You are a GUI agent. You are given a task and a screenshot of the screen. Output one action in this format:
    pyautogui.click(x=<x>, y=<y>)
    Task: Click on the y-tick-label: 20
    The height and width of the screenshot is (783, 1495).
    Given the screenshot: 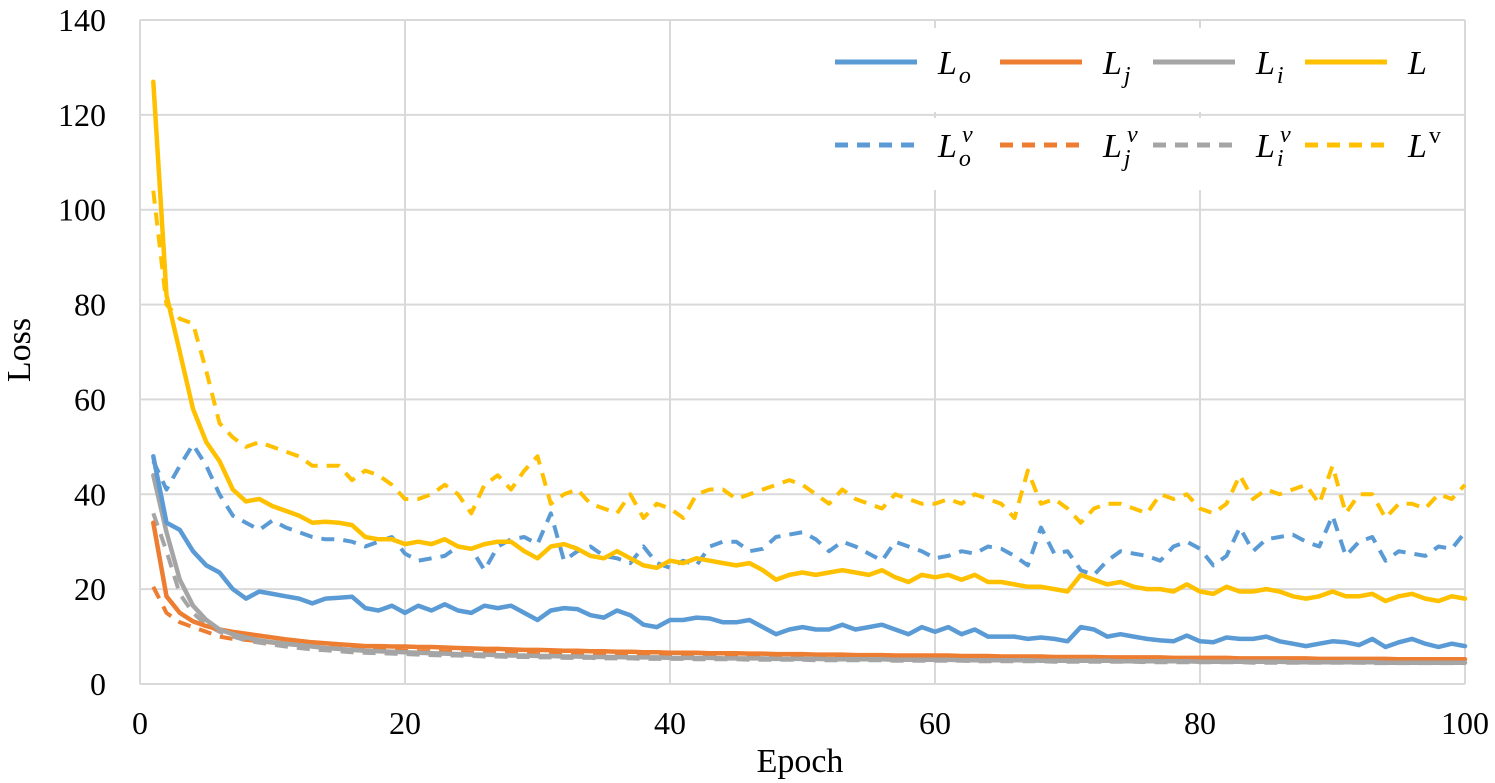 What is the action you would take?
    pyautogui.click(x=90, y=589)
    